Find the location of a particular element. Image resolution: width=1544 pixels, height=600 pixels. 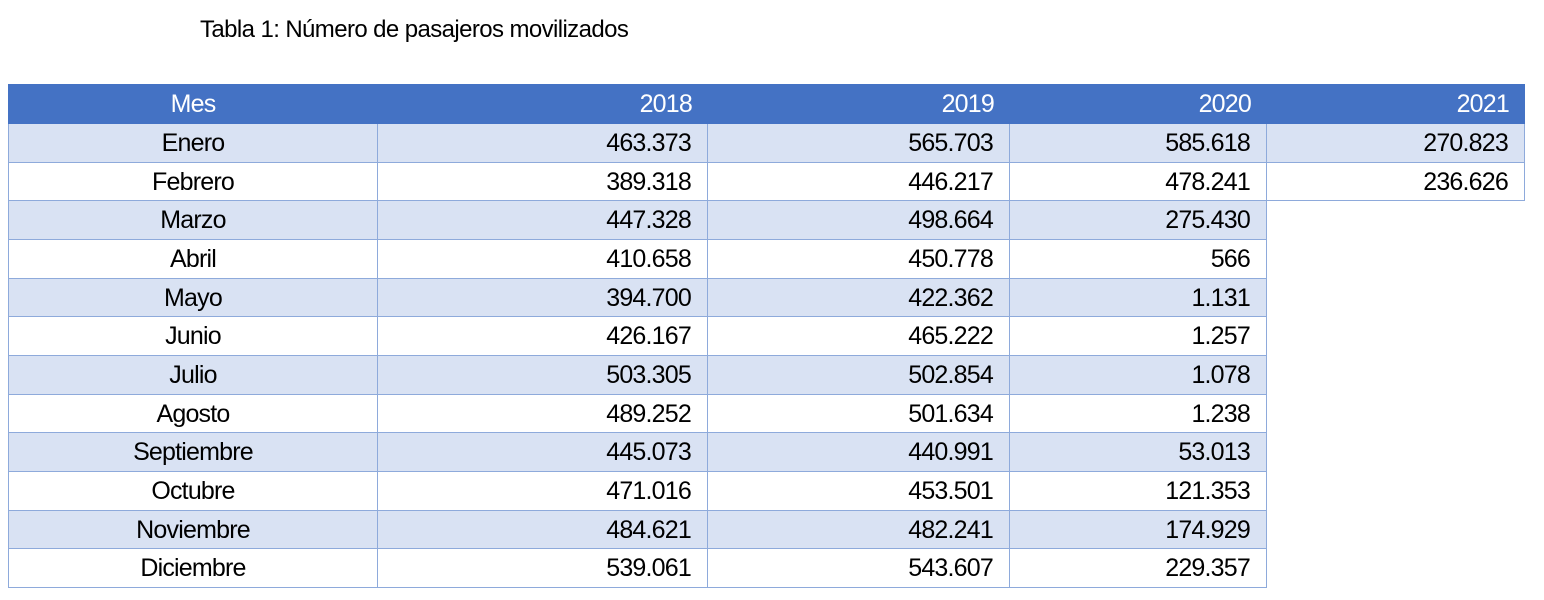

header-year: 2020 is located at coordinates (1225, 104).